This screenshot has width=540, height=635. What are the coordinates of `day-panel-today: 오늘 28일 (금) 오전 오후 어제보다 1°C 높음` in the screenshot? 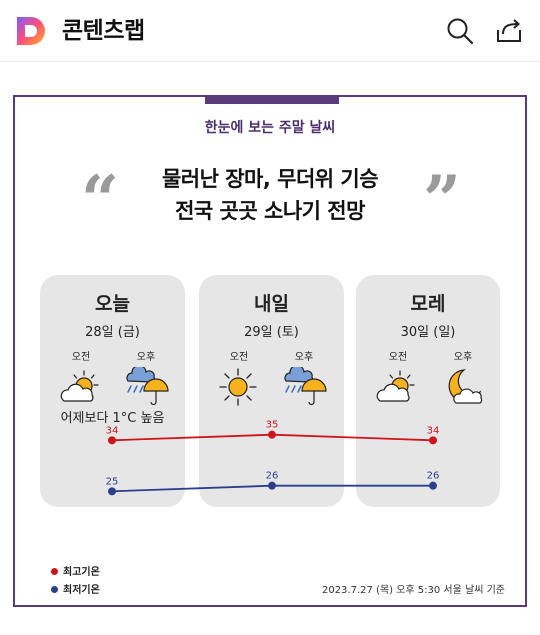 It's located at (112, 391).